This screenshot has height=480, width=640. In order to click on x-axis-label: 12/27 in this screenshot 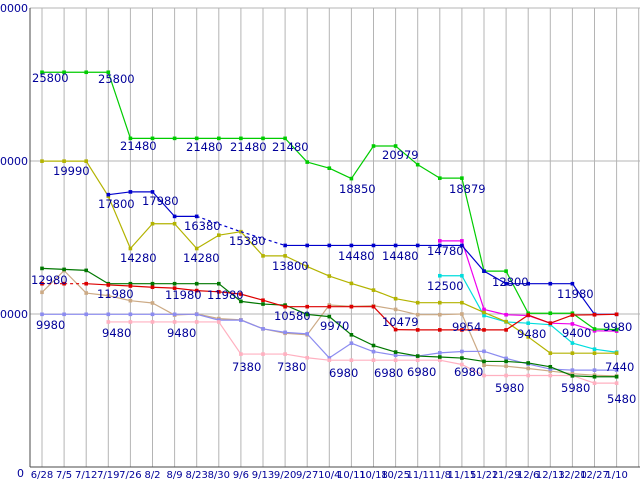, I will do `click(594, 475)`.